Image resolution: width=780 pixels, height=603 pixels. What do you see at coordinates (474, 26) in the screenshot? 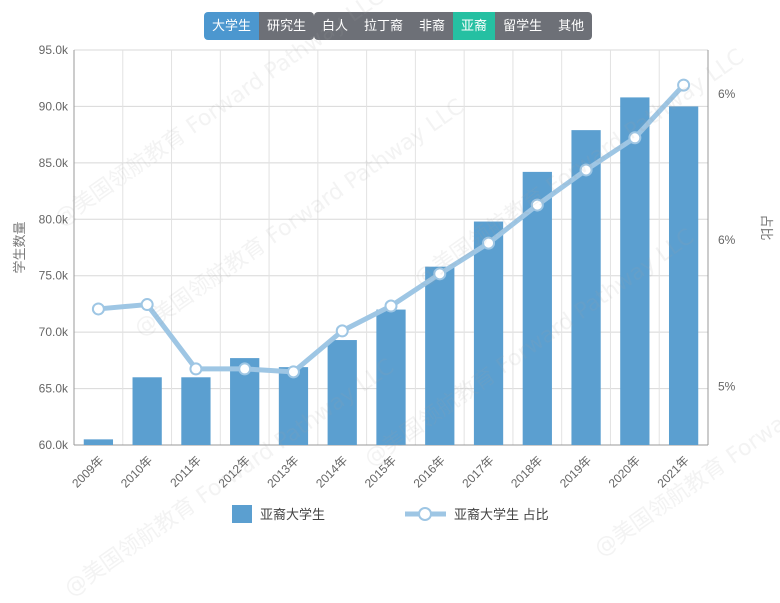
I see `tab-asian: 亚裔` at bounding box center [474, 26].